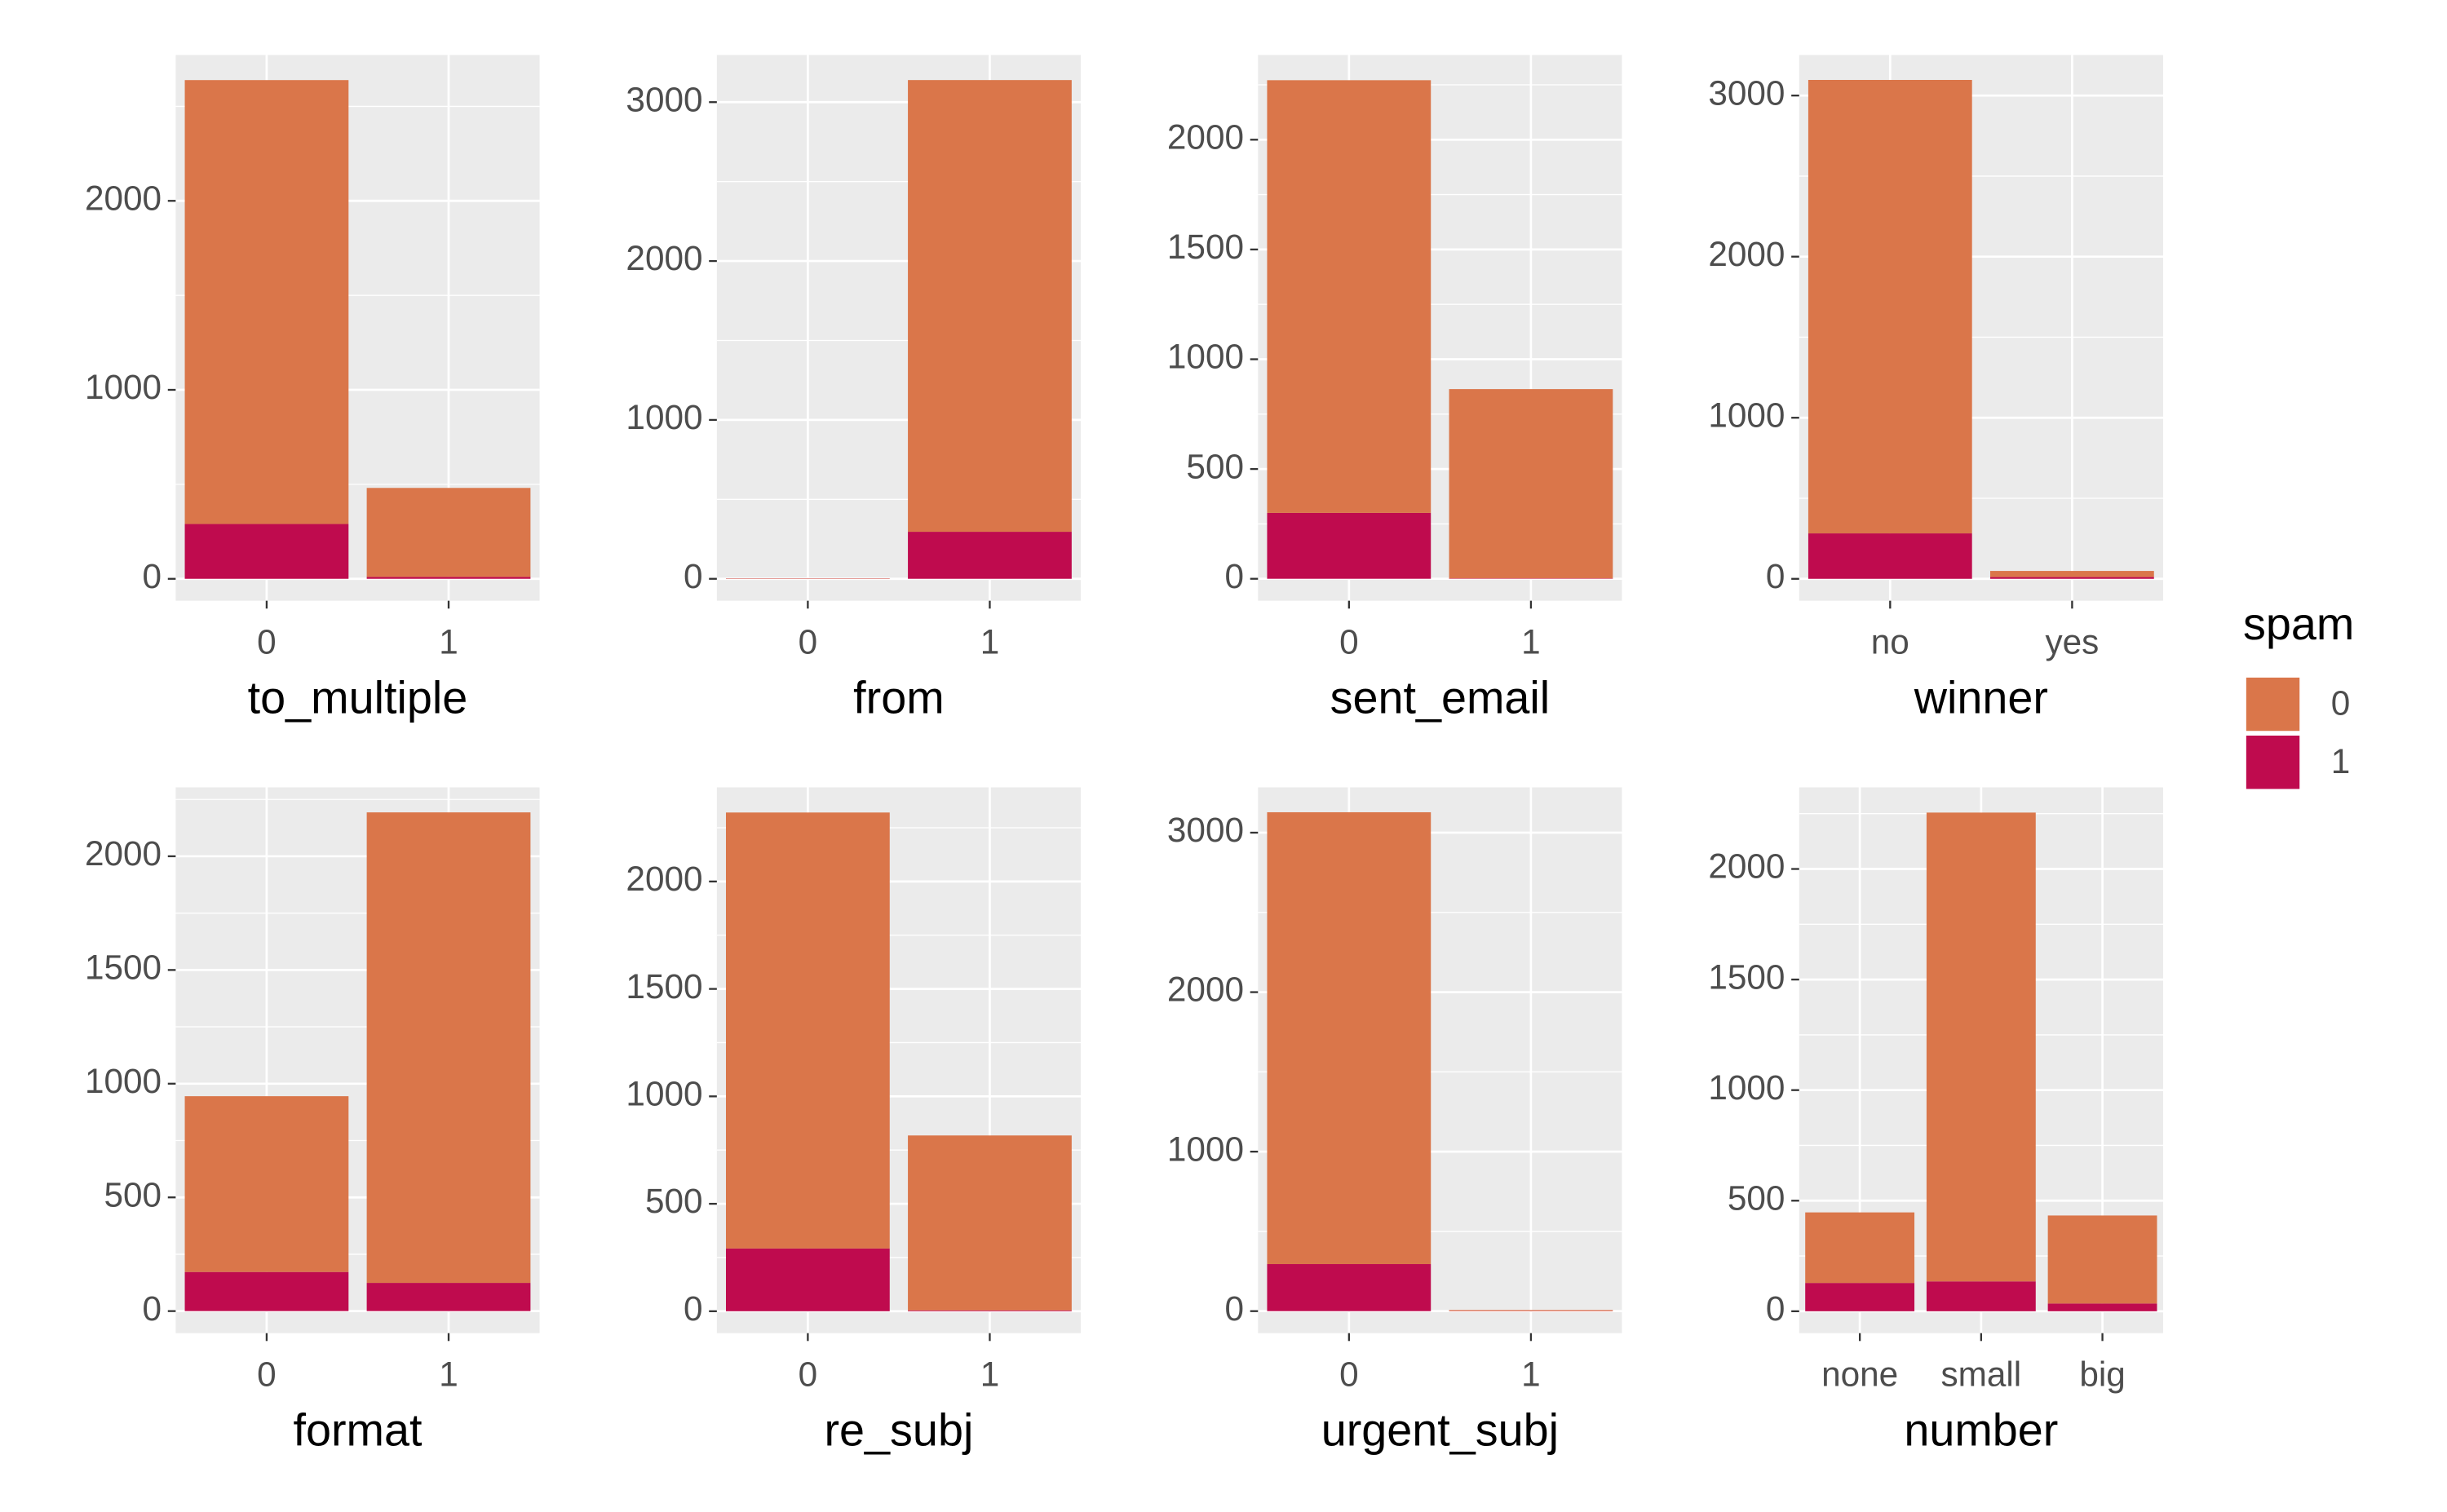  I want to click on x-tick-label: yes, so click(2072, 642).